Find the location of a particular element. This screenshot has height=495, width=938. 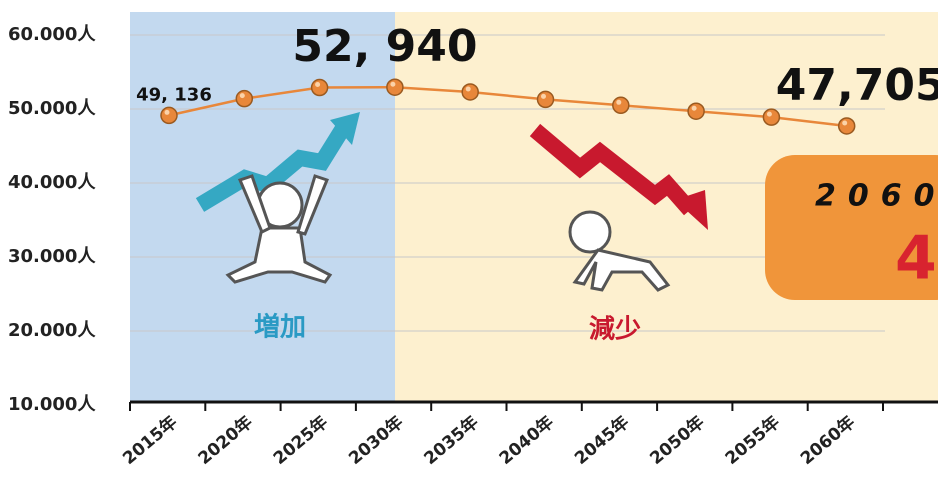

series-line is located at coordinates (507, 106).